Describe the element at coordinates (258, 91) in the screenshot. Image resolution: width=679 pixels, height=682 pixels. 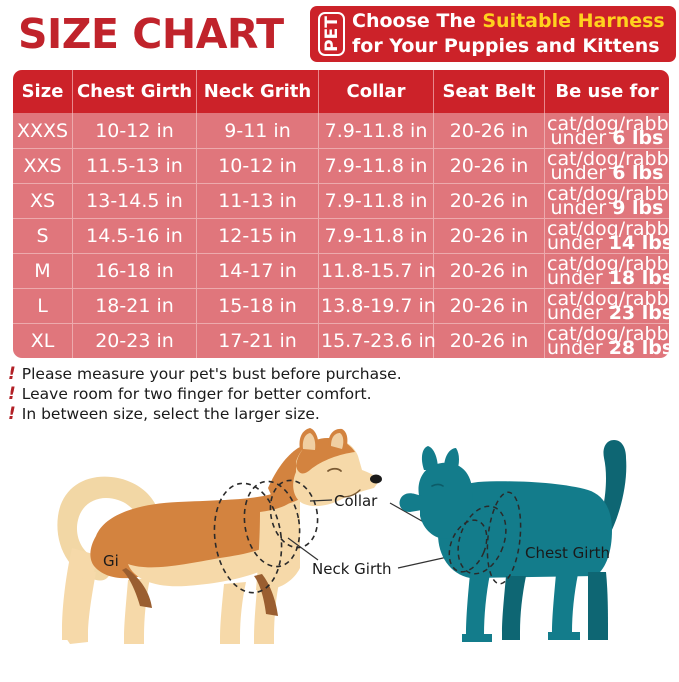
I see `column-header-neck-girth: Neck Grith` at that location.